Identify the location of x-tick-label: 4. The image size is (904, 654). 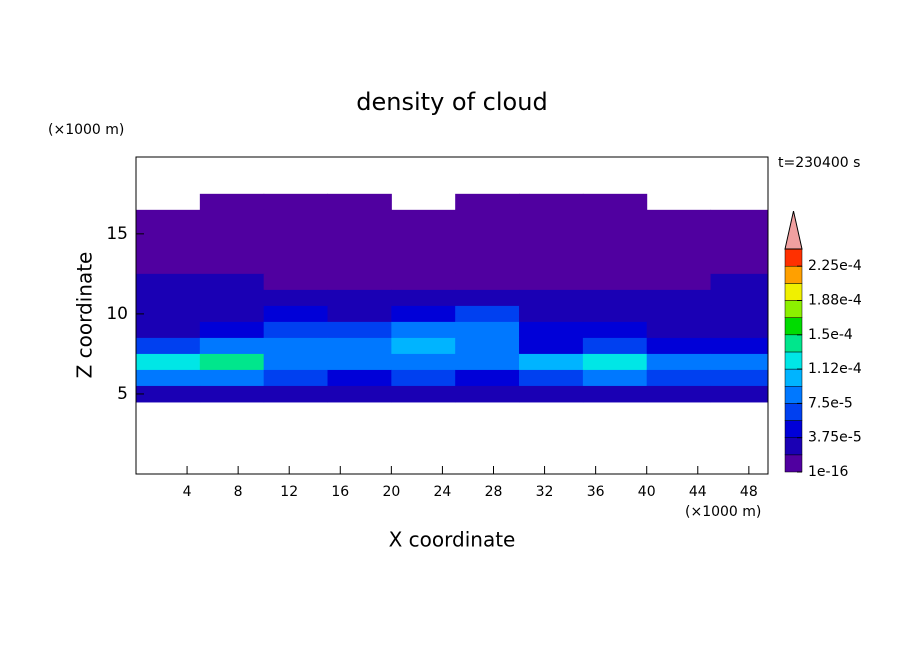
(187, 492).